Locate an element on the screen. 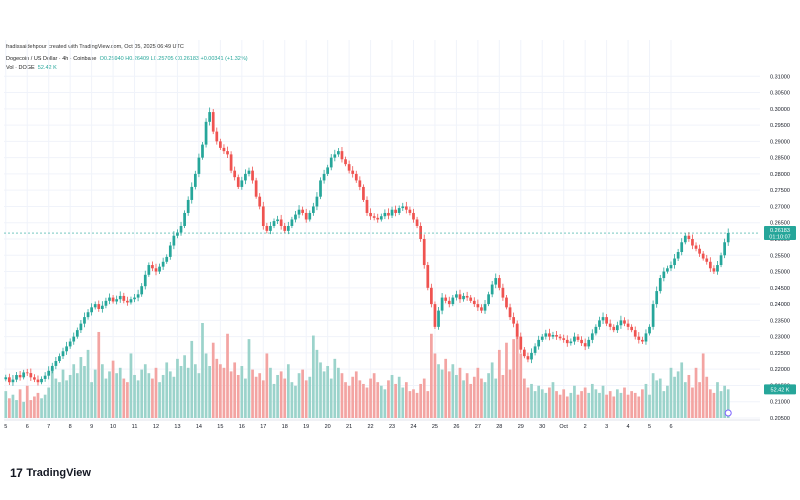 Image resolution: width=800 pixels, height=500 pixels. time-tick-label: 6 is located at coordinates (670, 427).